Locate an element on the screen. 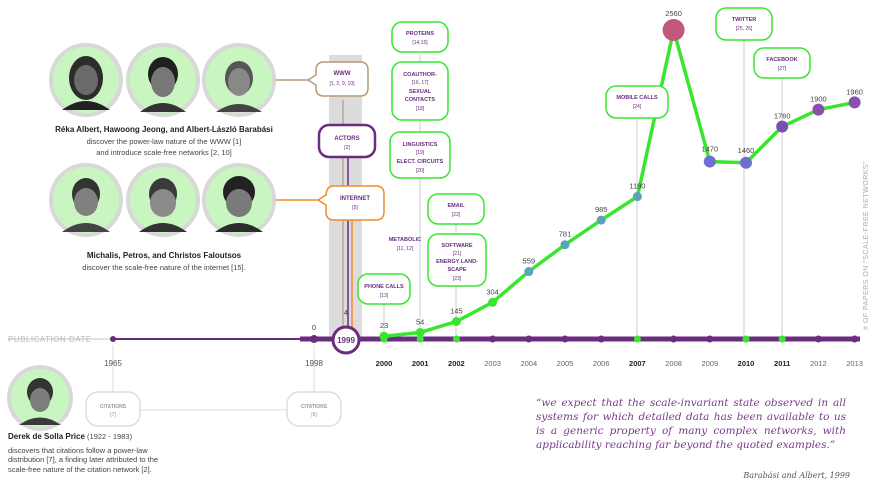  svg-text: [2] is located at coordinates (347, 148).